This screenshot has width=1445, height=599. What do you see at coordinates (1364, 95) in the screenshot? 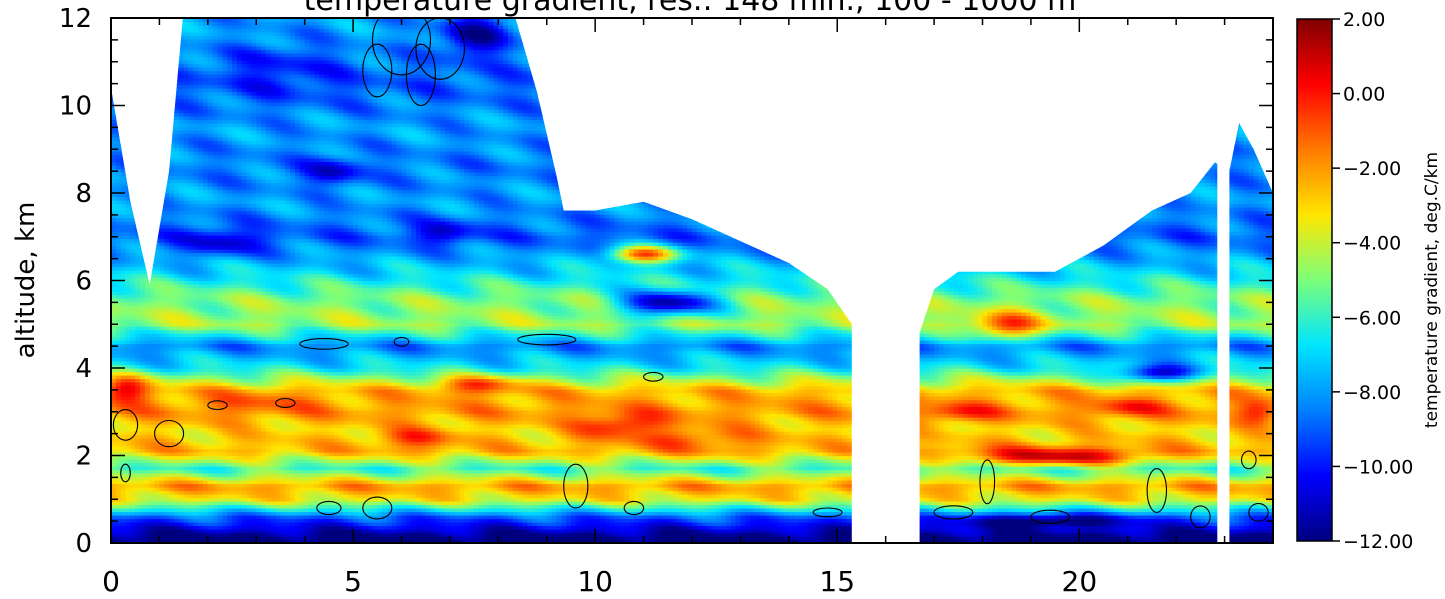
I see `colorbar-tick-label: 0.00` at bounding box center [1364, 95].